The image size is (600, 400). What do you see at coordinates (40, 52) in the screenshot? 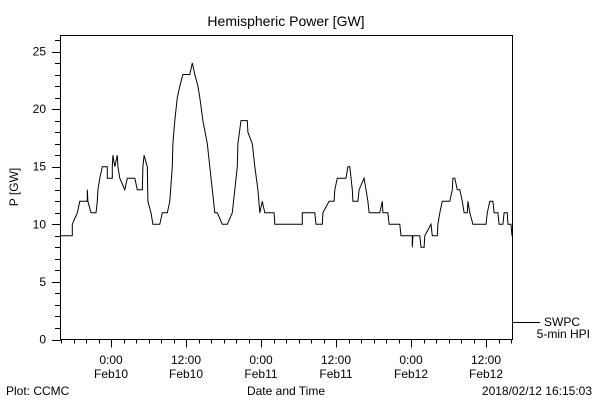
I see `y-tick-label: 25` at bounding box center [40, 52].